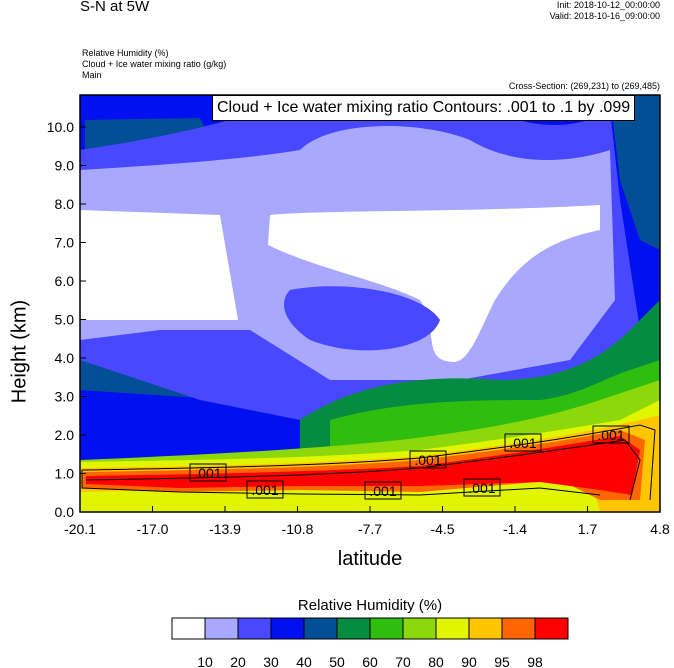 This screenshot has width=674, height=668. Describe the element at coordinates (125, 53) in the screenshot. I see `field-label-rh: Relative Humidity (%)` at that location.